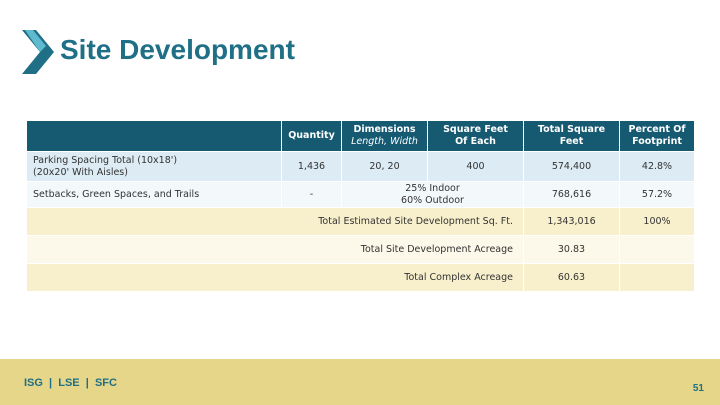 The height and width of the screenshot is (405, 720). Describe the element at coordinates (698, 388) in the screenshot. I see `page-number: 51` at that location.